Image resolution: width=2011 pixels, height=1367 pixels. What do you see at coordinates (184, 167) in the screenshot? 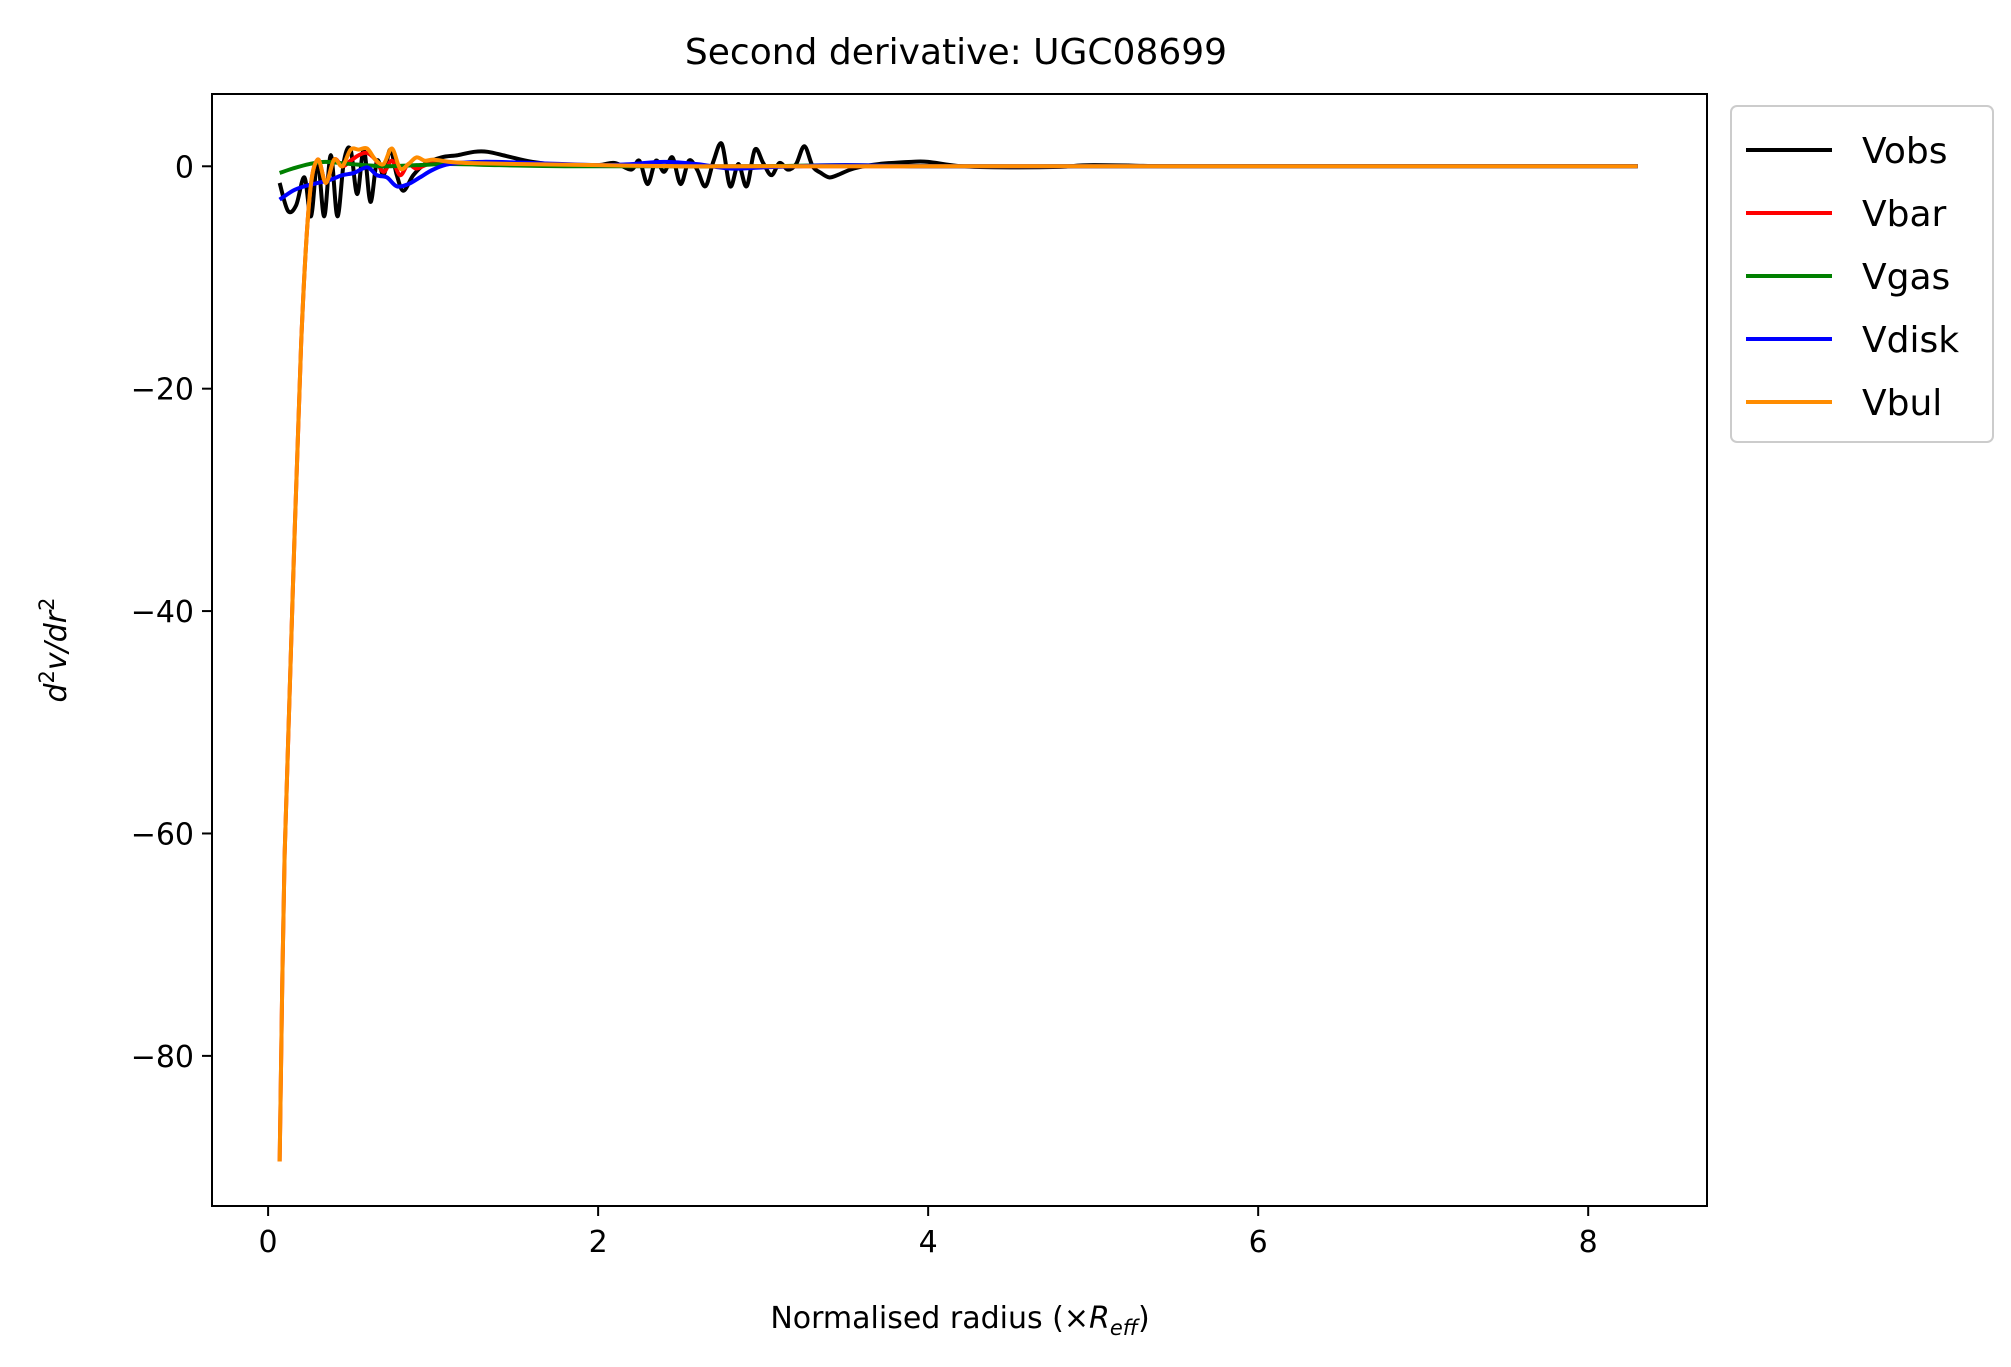
I see `y-tick-label: 0` at bounding box center [184, 167].